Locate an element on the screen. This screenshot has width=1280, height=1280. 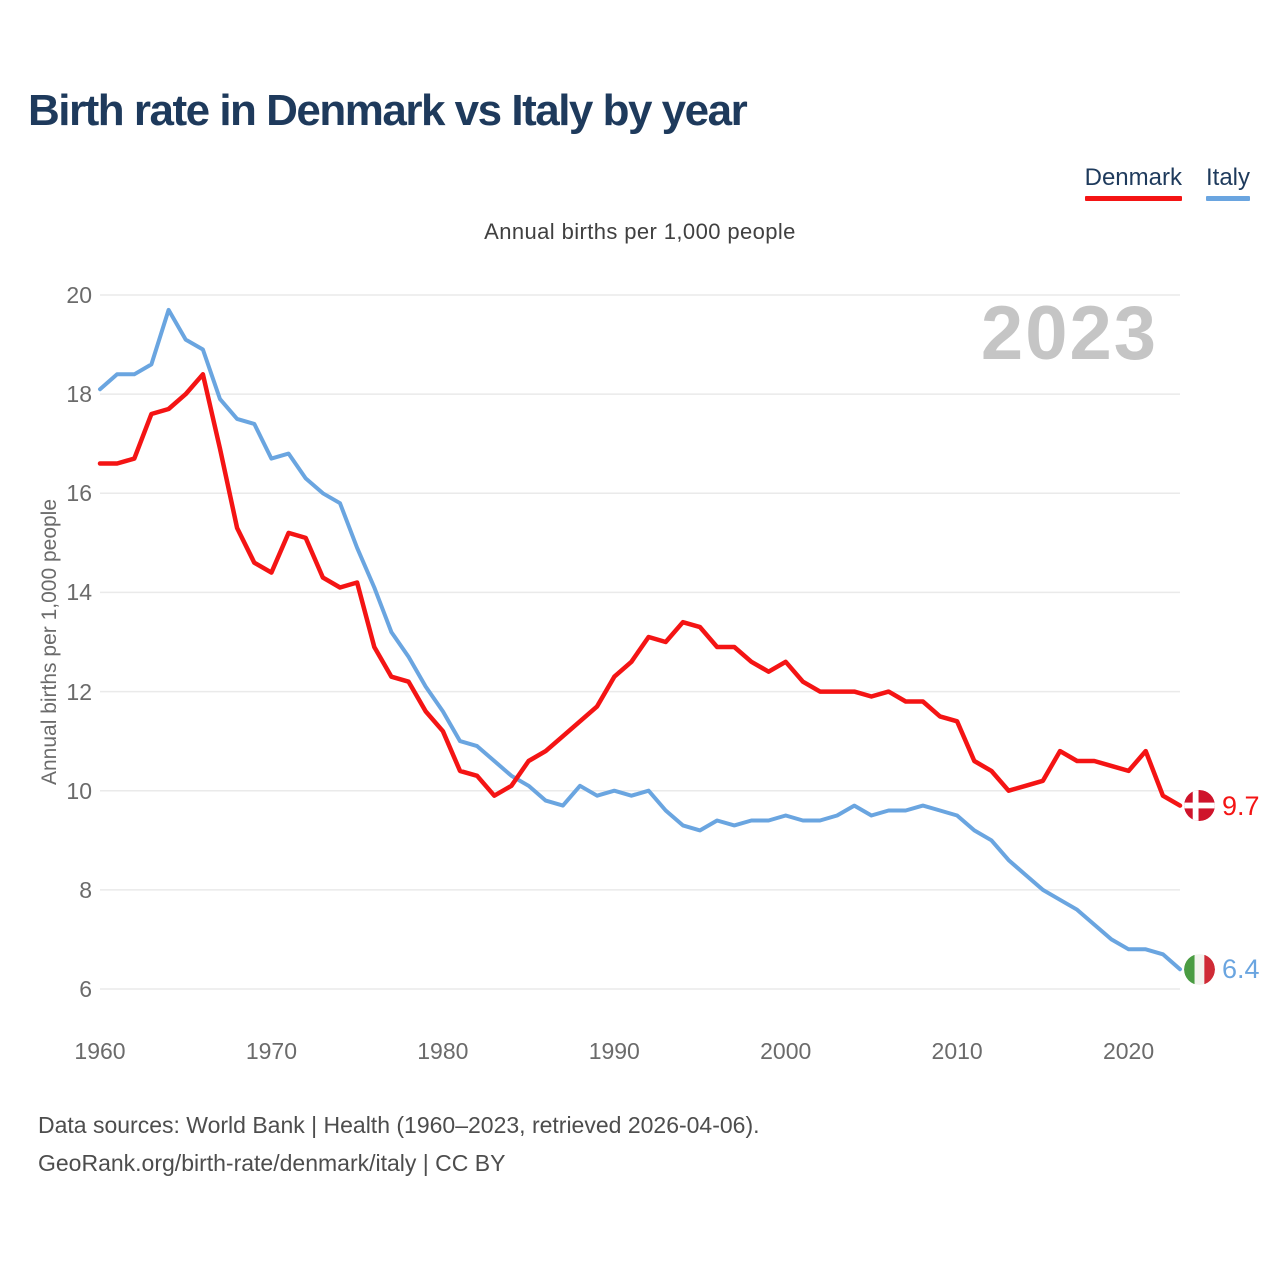
denmark-flag-icon is located at coordinates (1199, 806).